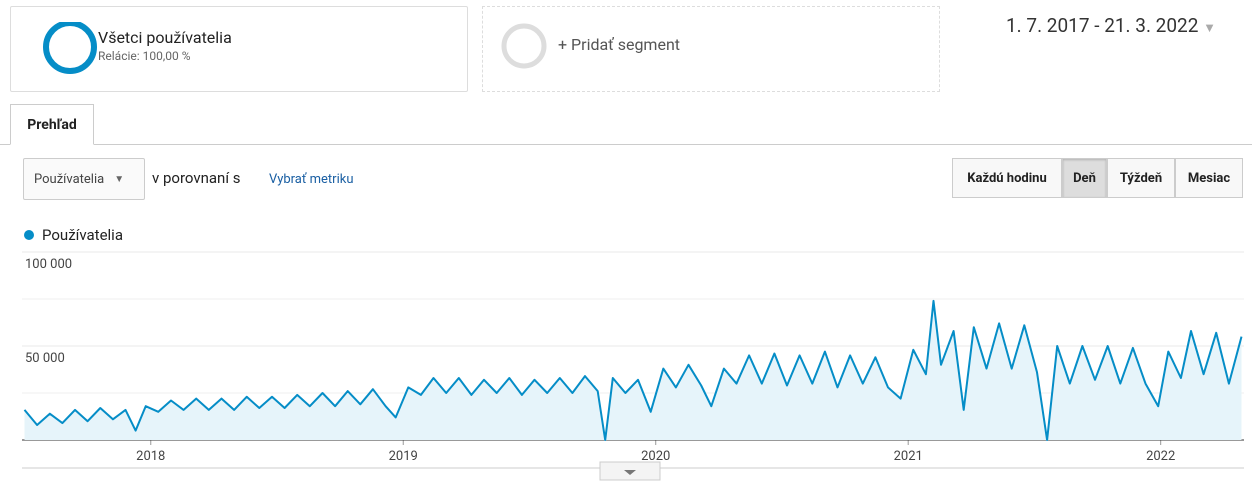 The image size is (1252, 484). I want to click on segment-title: Všetci používatelia, so click(165, 37).